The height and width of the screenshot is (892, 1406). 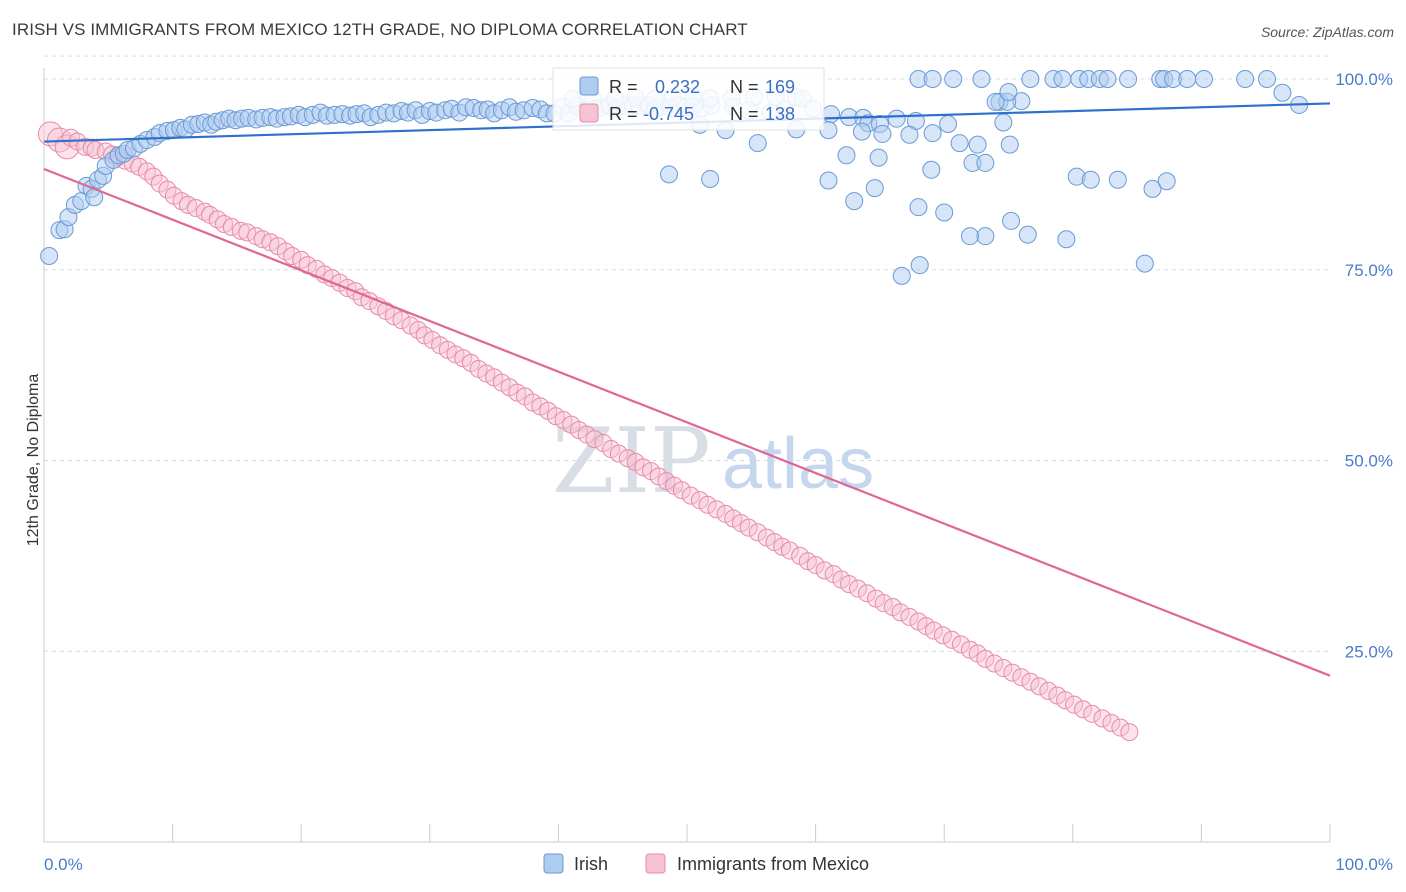 What do you see at coordinates (1369, 270) in the screenshot?
I see `y-tick-label-75: 75.0%` at bounding box center [1369, 270].